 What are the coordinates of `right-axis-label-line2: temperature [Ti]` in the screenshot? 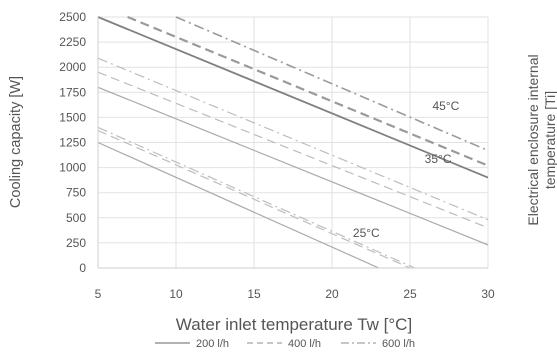 It's located at (549, 140).